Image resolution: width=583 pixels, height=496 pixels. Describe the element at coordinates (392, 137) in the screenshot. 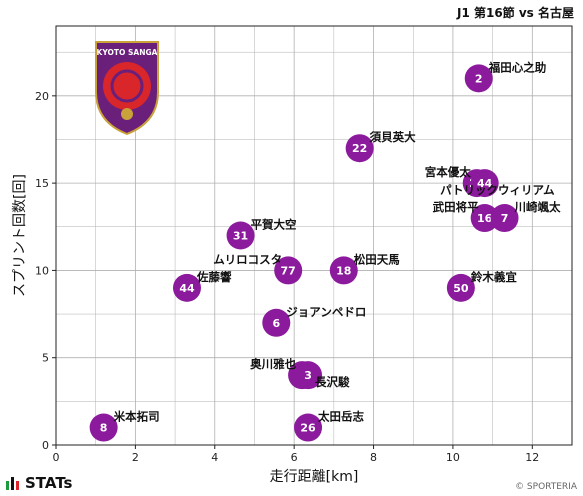

I see `player-name-label: 須貝英大` at that location.